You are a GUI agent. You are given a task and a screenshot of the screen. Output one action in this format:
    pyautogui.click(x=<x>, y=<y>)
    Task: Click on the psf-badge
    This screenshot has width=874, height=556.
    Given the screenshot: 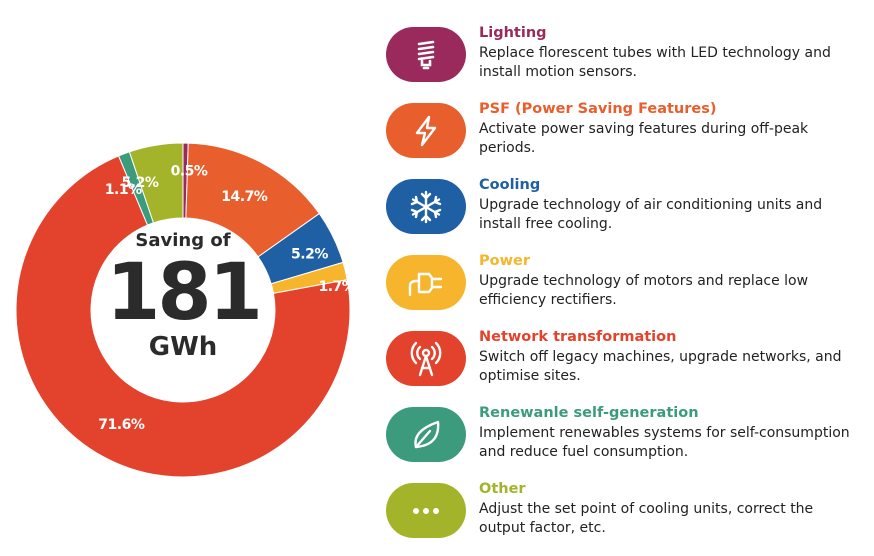 What is the action you would take?
    pyautogui.click(x=426, y=130)
    